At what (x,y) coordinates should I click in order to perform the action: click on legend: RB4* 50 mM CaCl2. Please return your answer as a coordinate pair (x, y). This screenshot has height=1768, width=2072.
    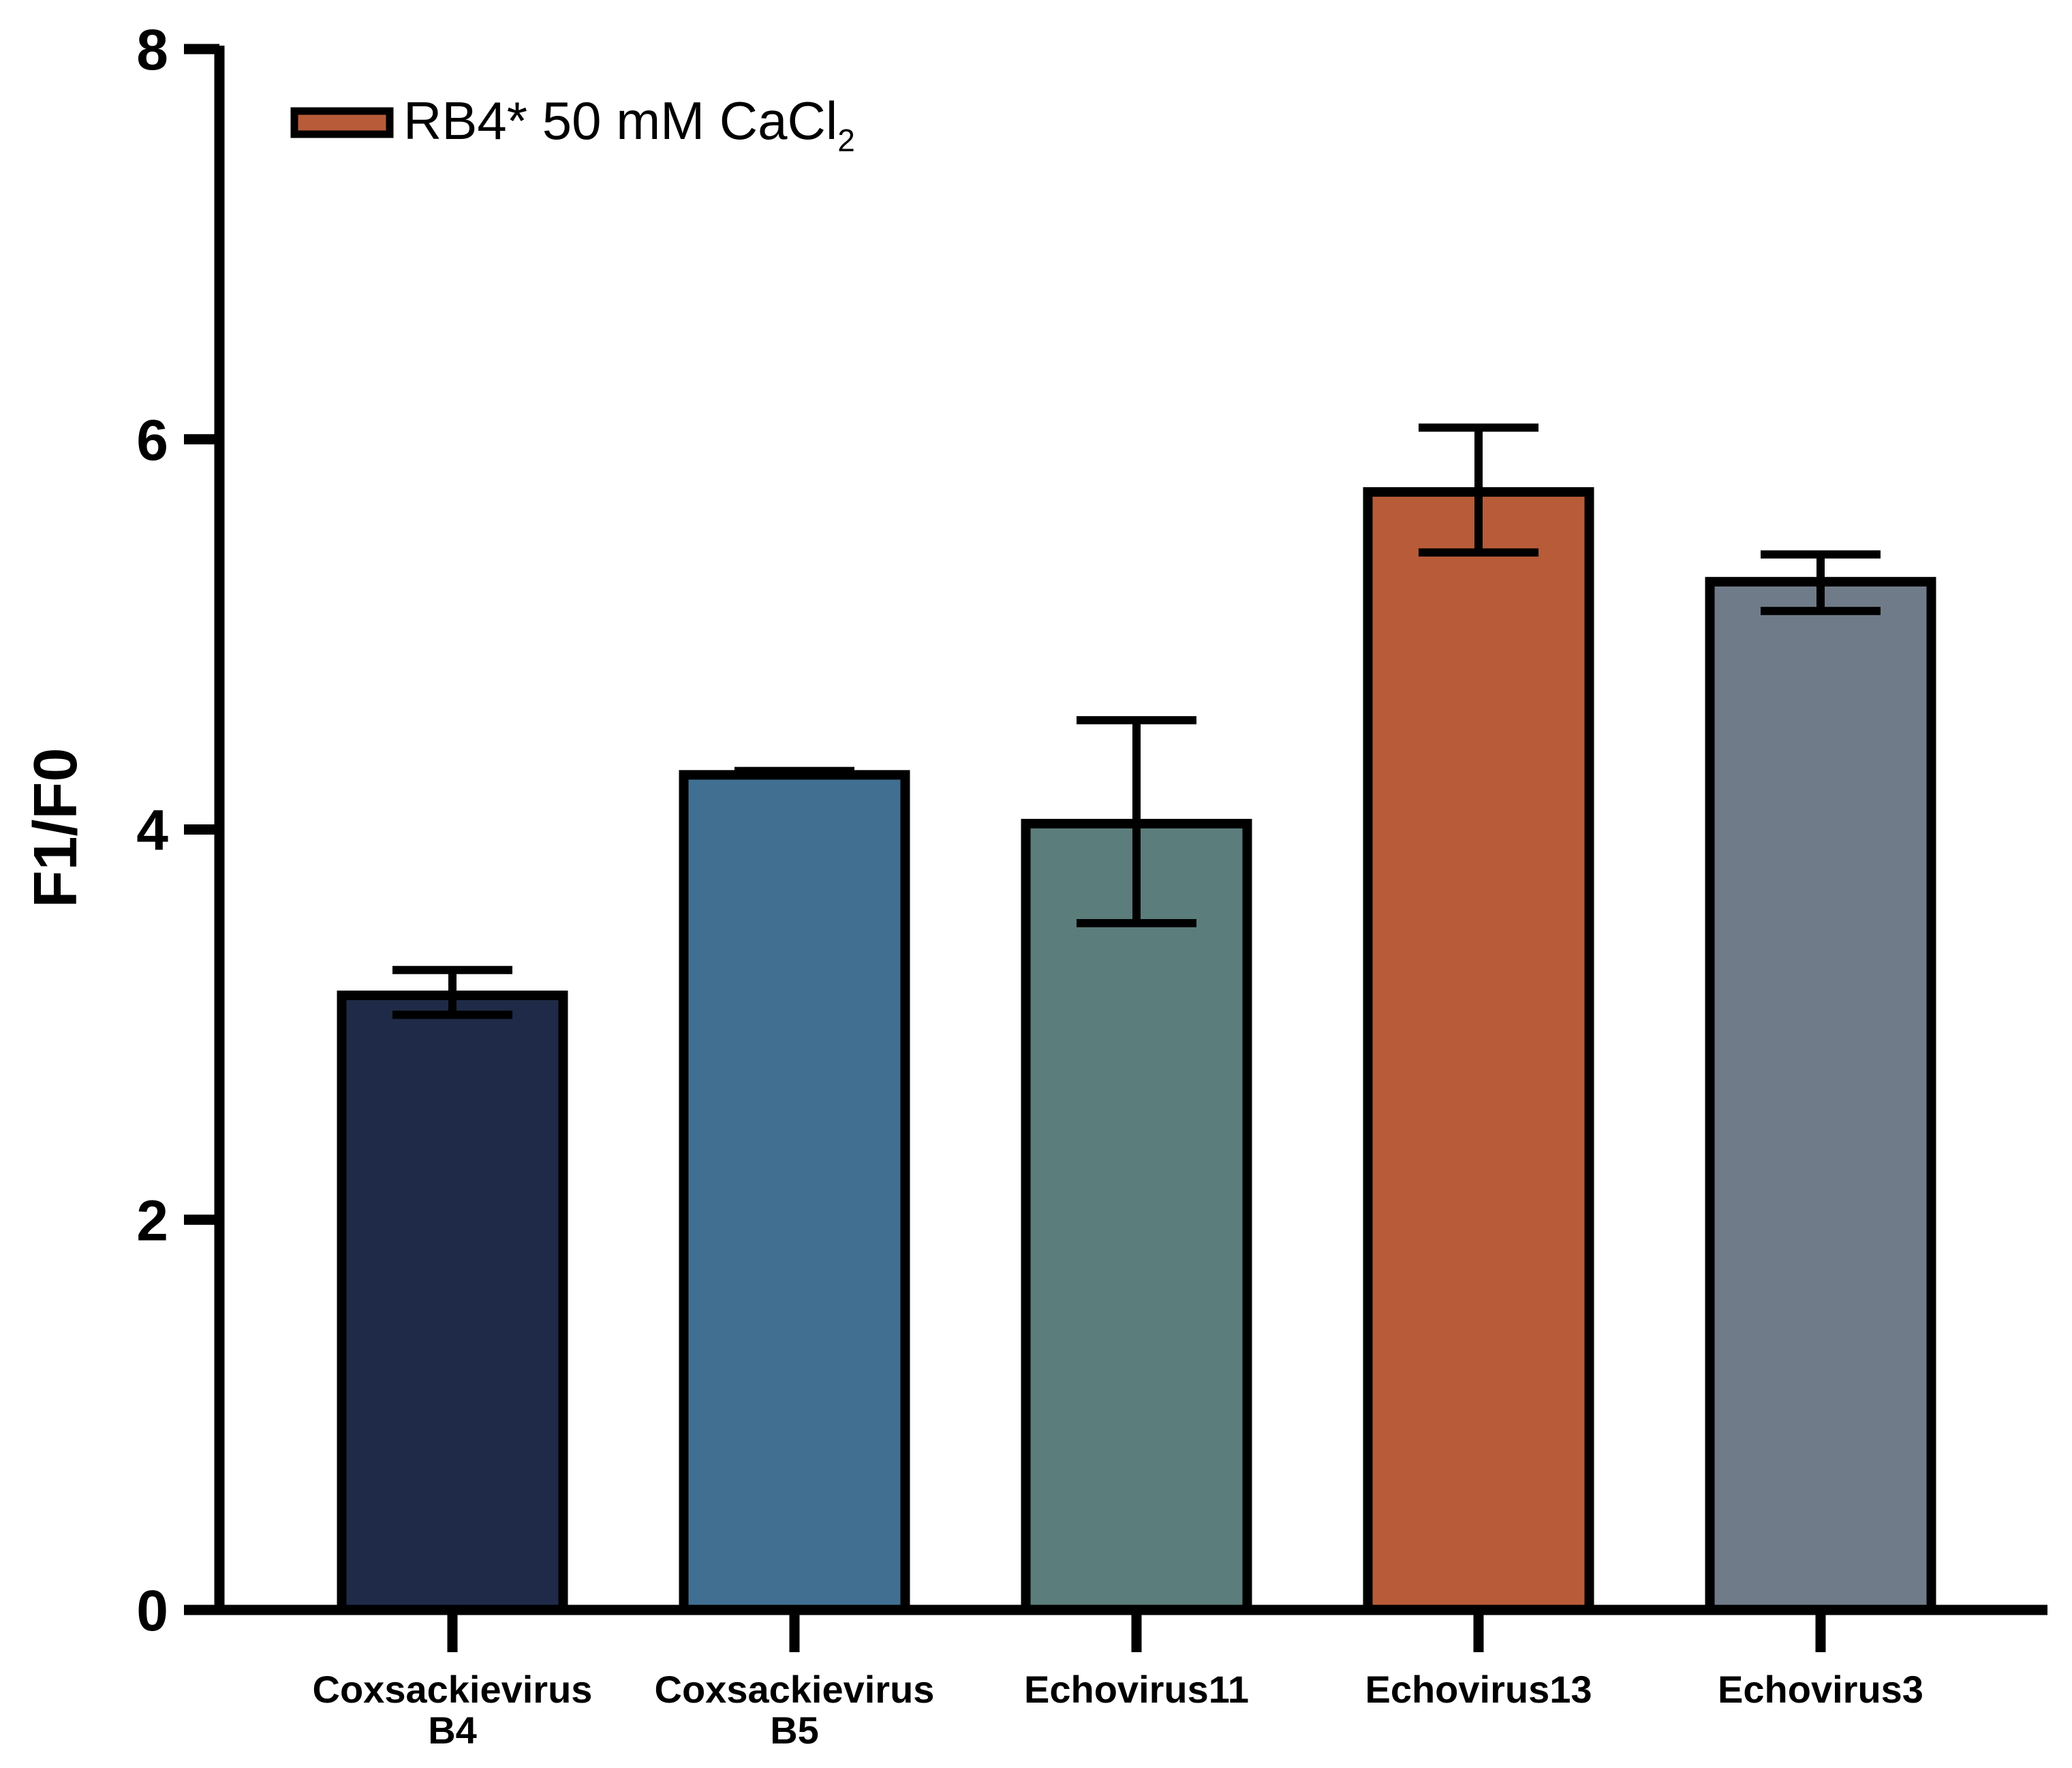
    Looking at the image, I should click on (572, 124).